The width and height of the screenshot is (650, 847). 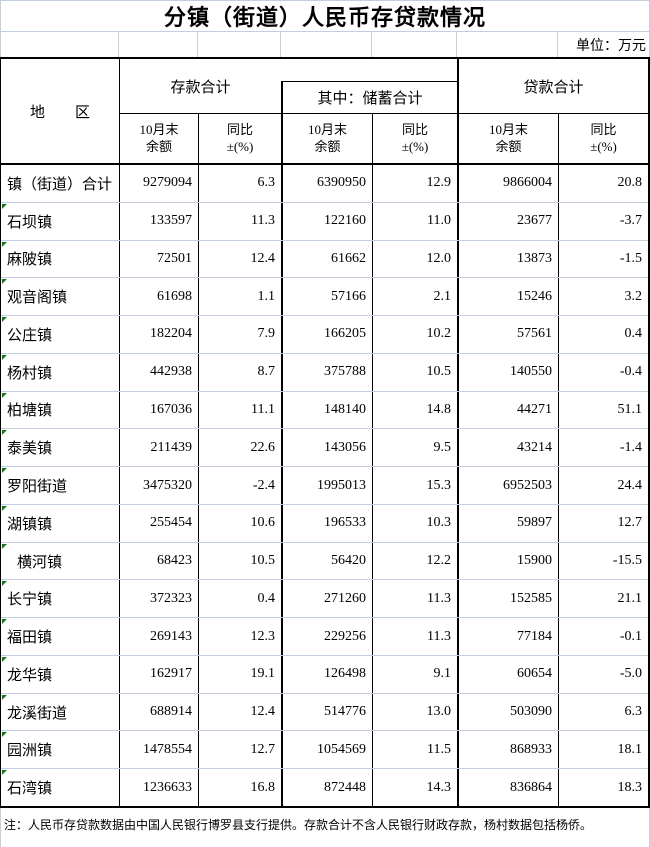 I want to click on value-cell: 23677, so click(x=507, y=221).